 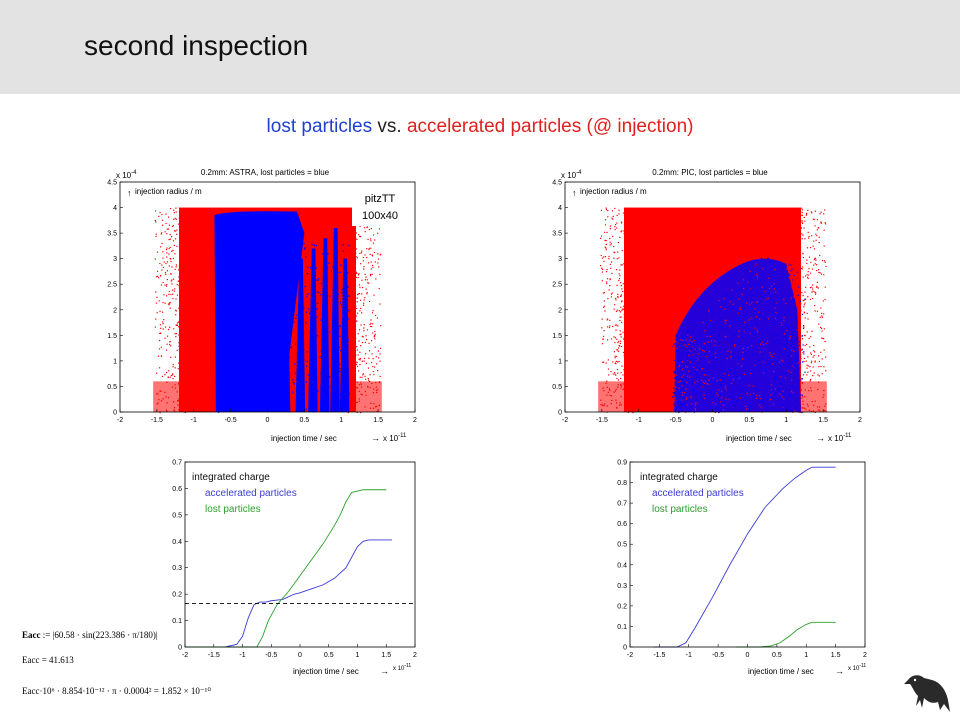 What do you see at coordinates (622, 545) in the screenshot?
I see `y-tick-label: 0.5` at bounding box center [622, 545].